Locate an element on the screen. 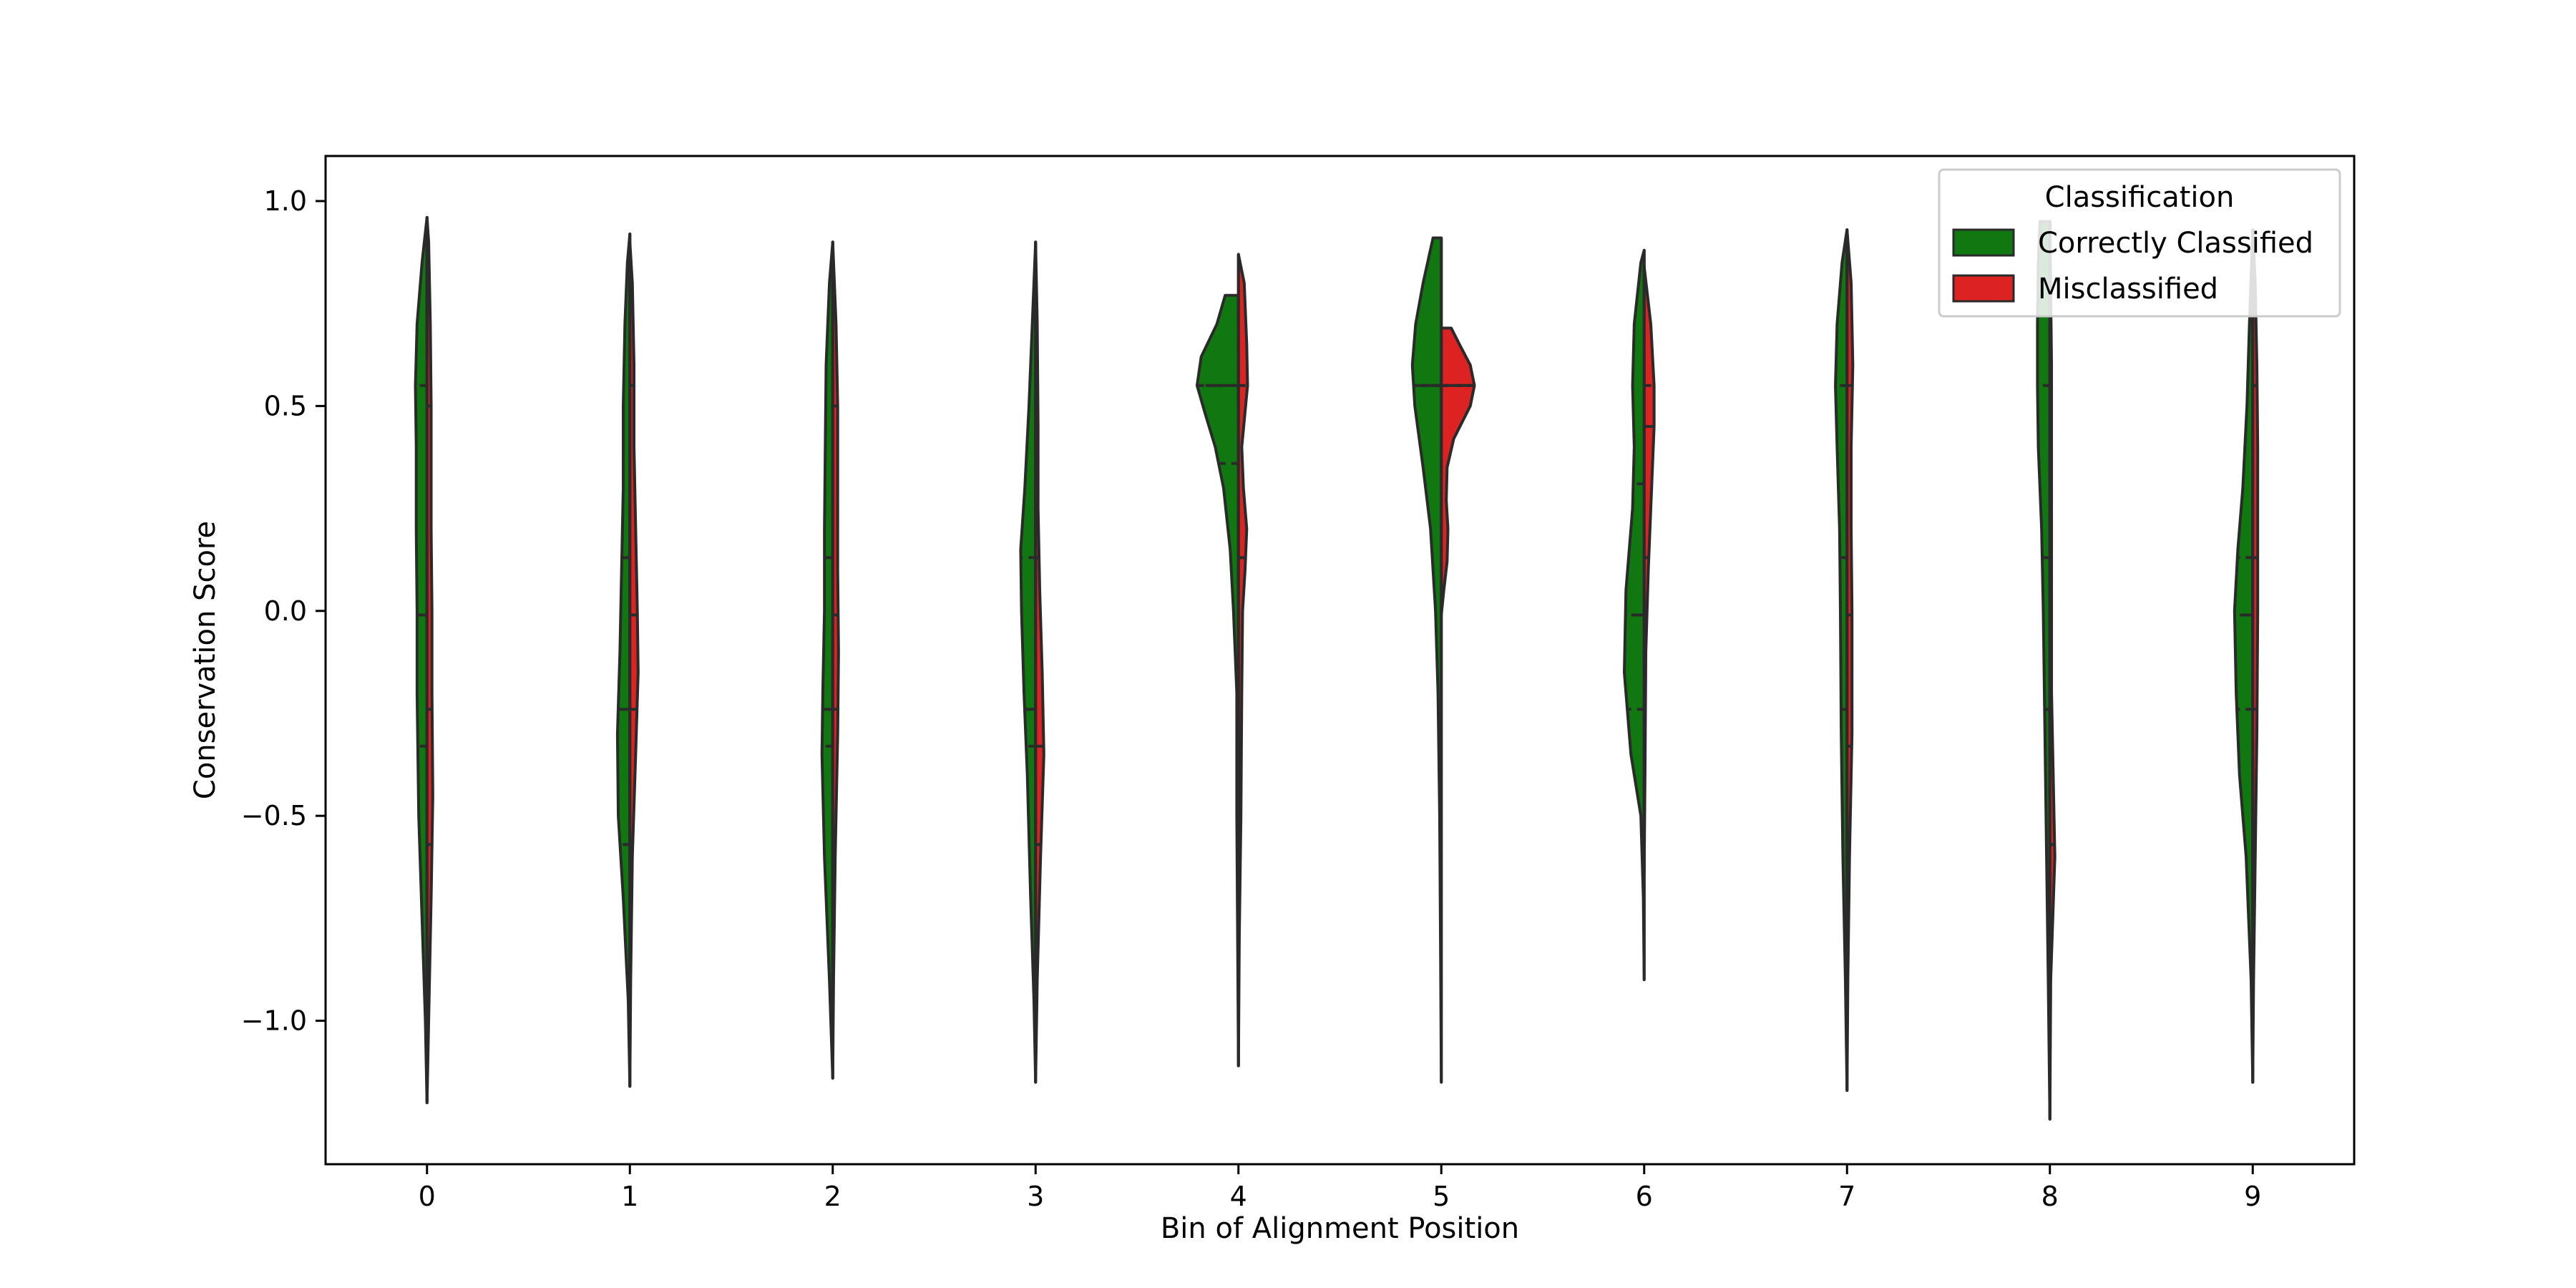 This screenshot has height=1288, width=2576. legend-swatch-misclassified is located at coordinates (1983, 288).